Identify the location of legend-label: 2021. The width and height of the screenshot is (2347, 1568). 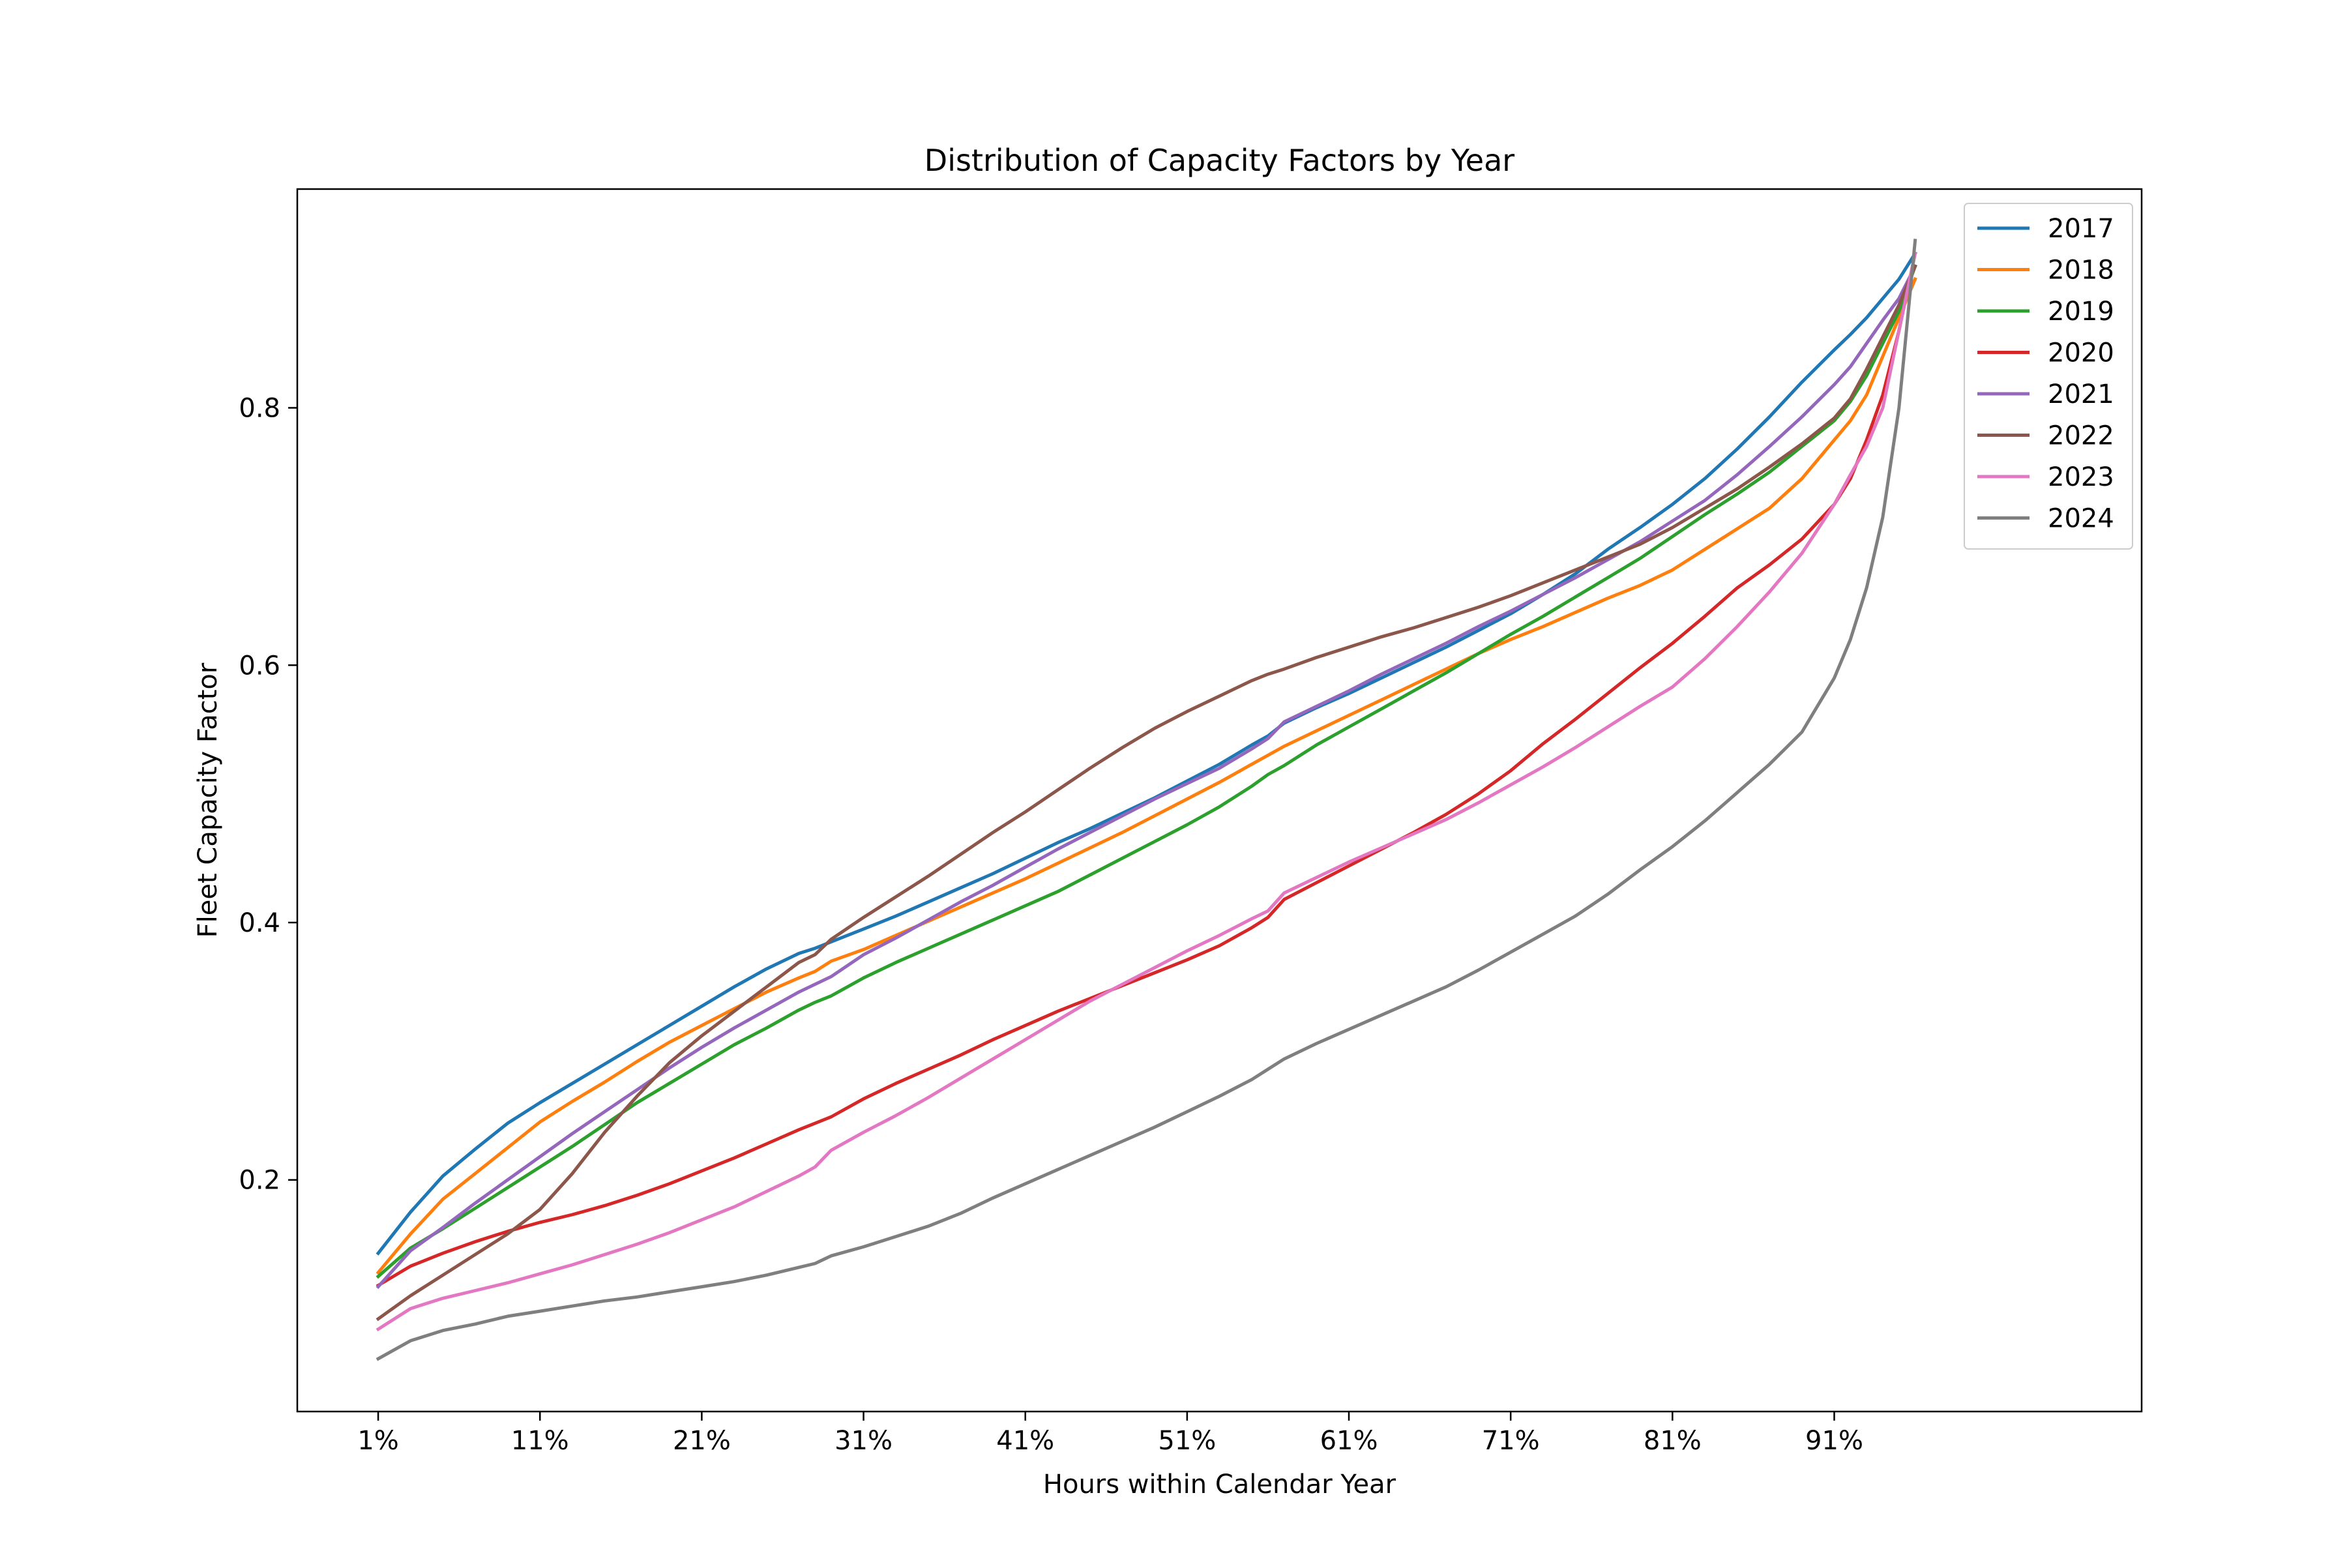
(2081, 394).